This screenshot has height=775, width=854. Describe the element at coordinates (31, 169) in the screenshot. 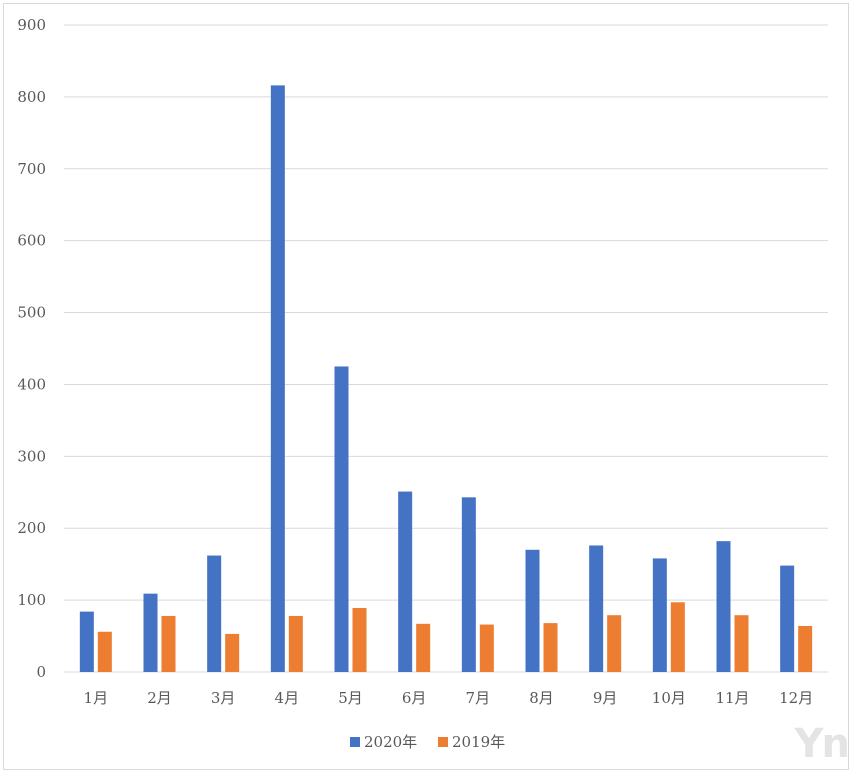

I see `y-tick-label: 700` at that location.